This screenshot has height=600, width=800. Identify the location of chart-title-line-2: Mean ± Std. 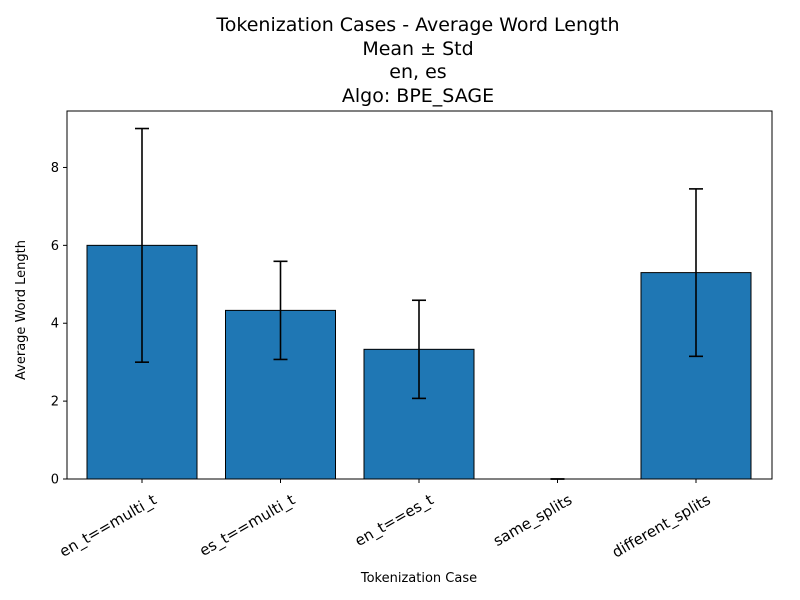
(417, 49).